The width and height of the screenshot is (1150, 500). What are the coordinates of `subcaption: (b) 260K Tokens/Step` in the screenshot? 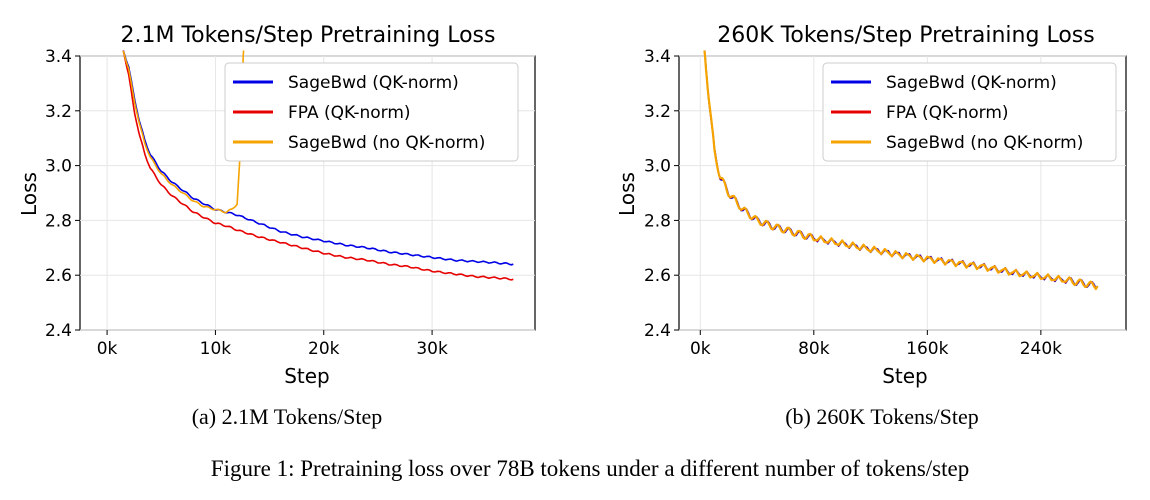 It's located at (882, 416).